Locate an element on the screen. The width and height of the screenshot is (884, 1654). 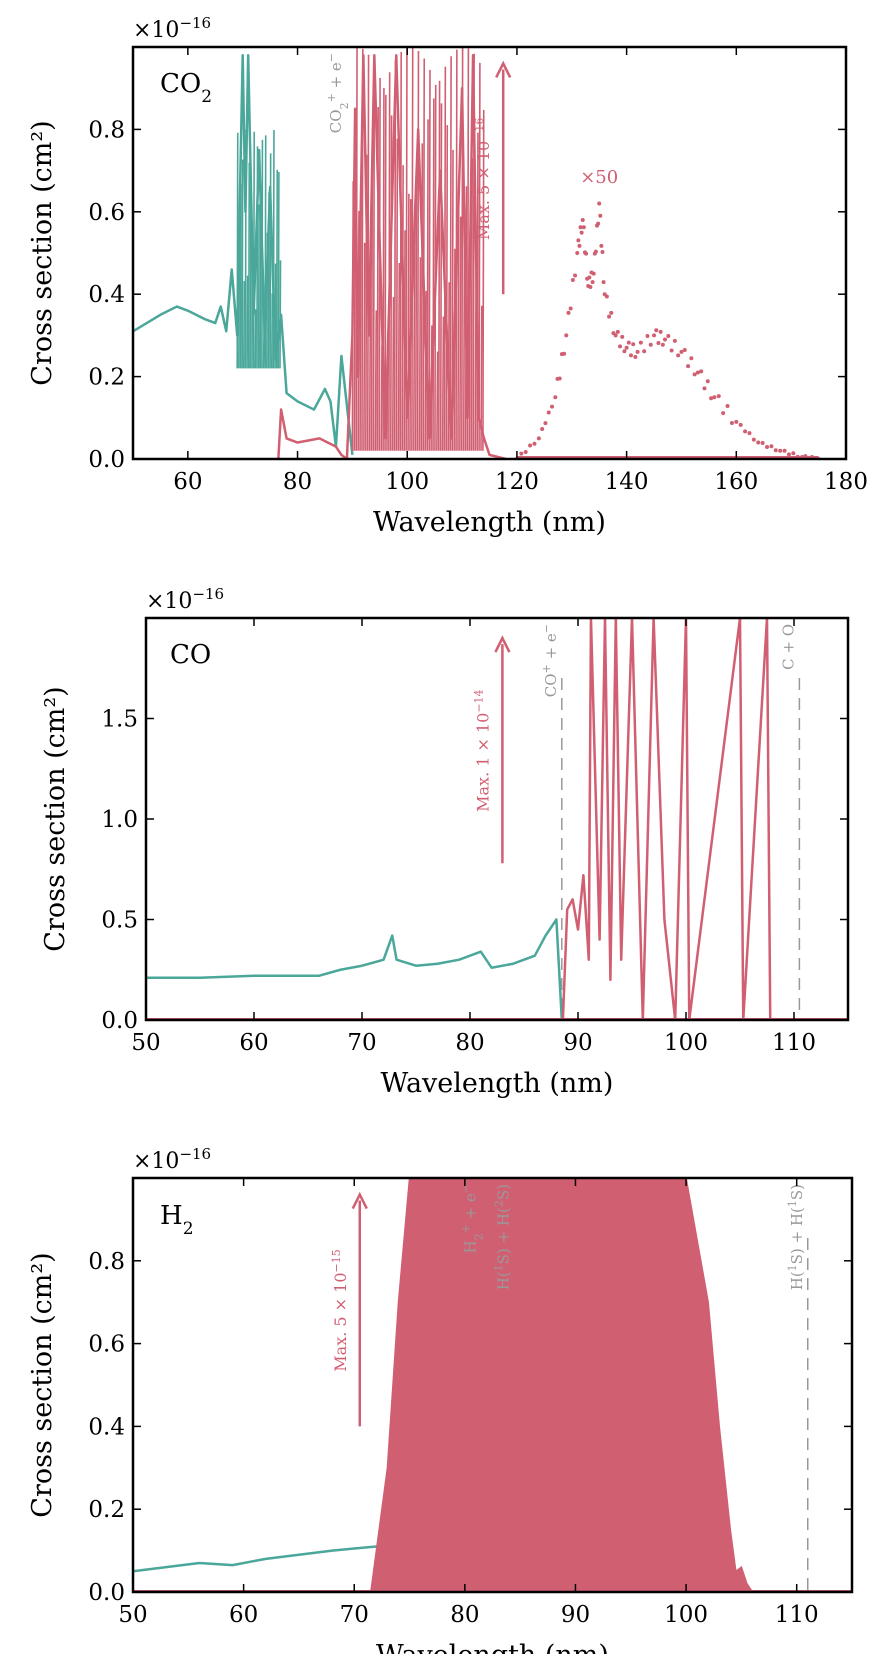
y-tick-label: 0.4 is located at coordinates (106, 1427).